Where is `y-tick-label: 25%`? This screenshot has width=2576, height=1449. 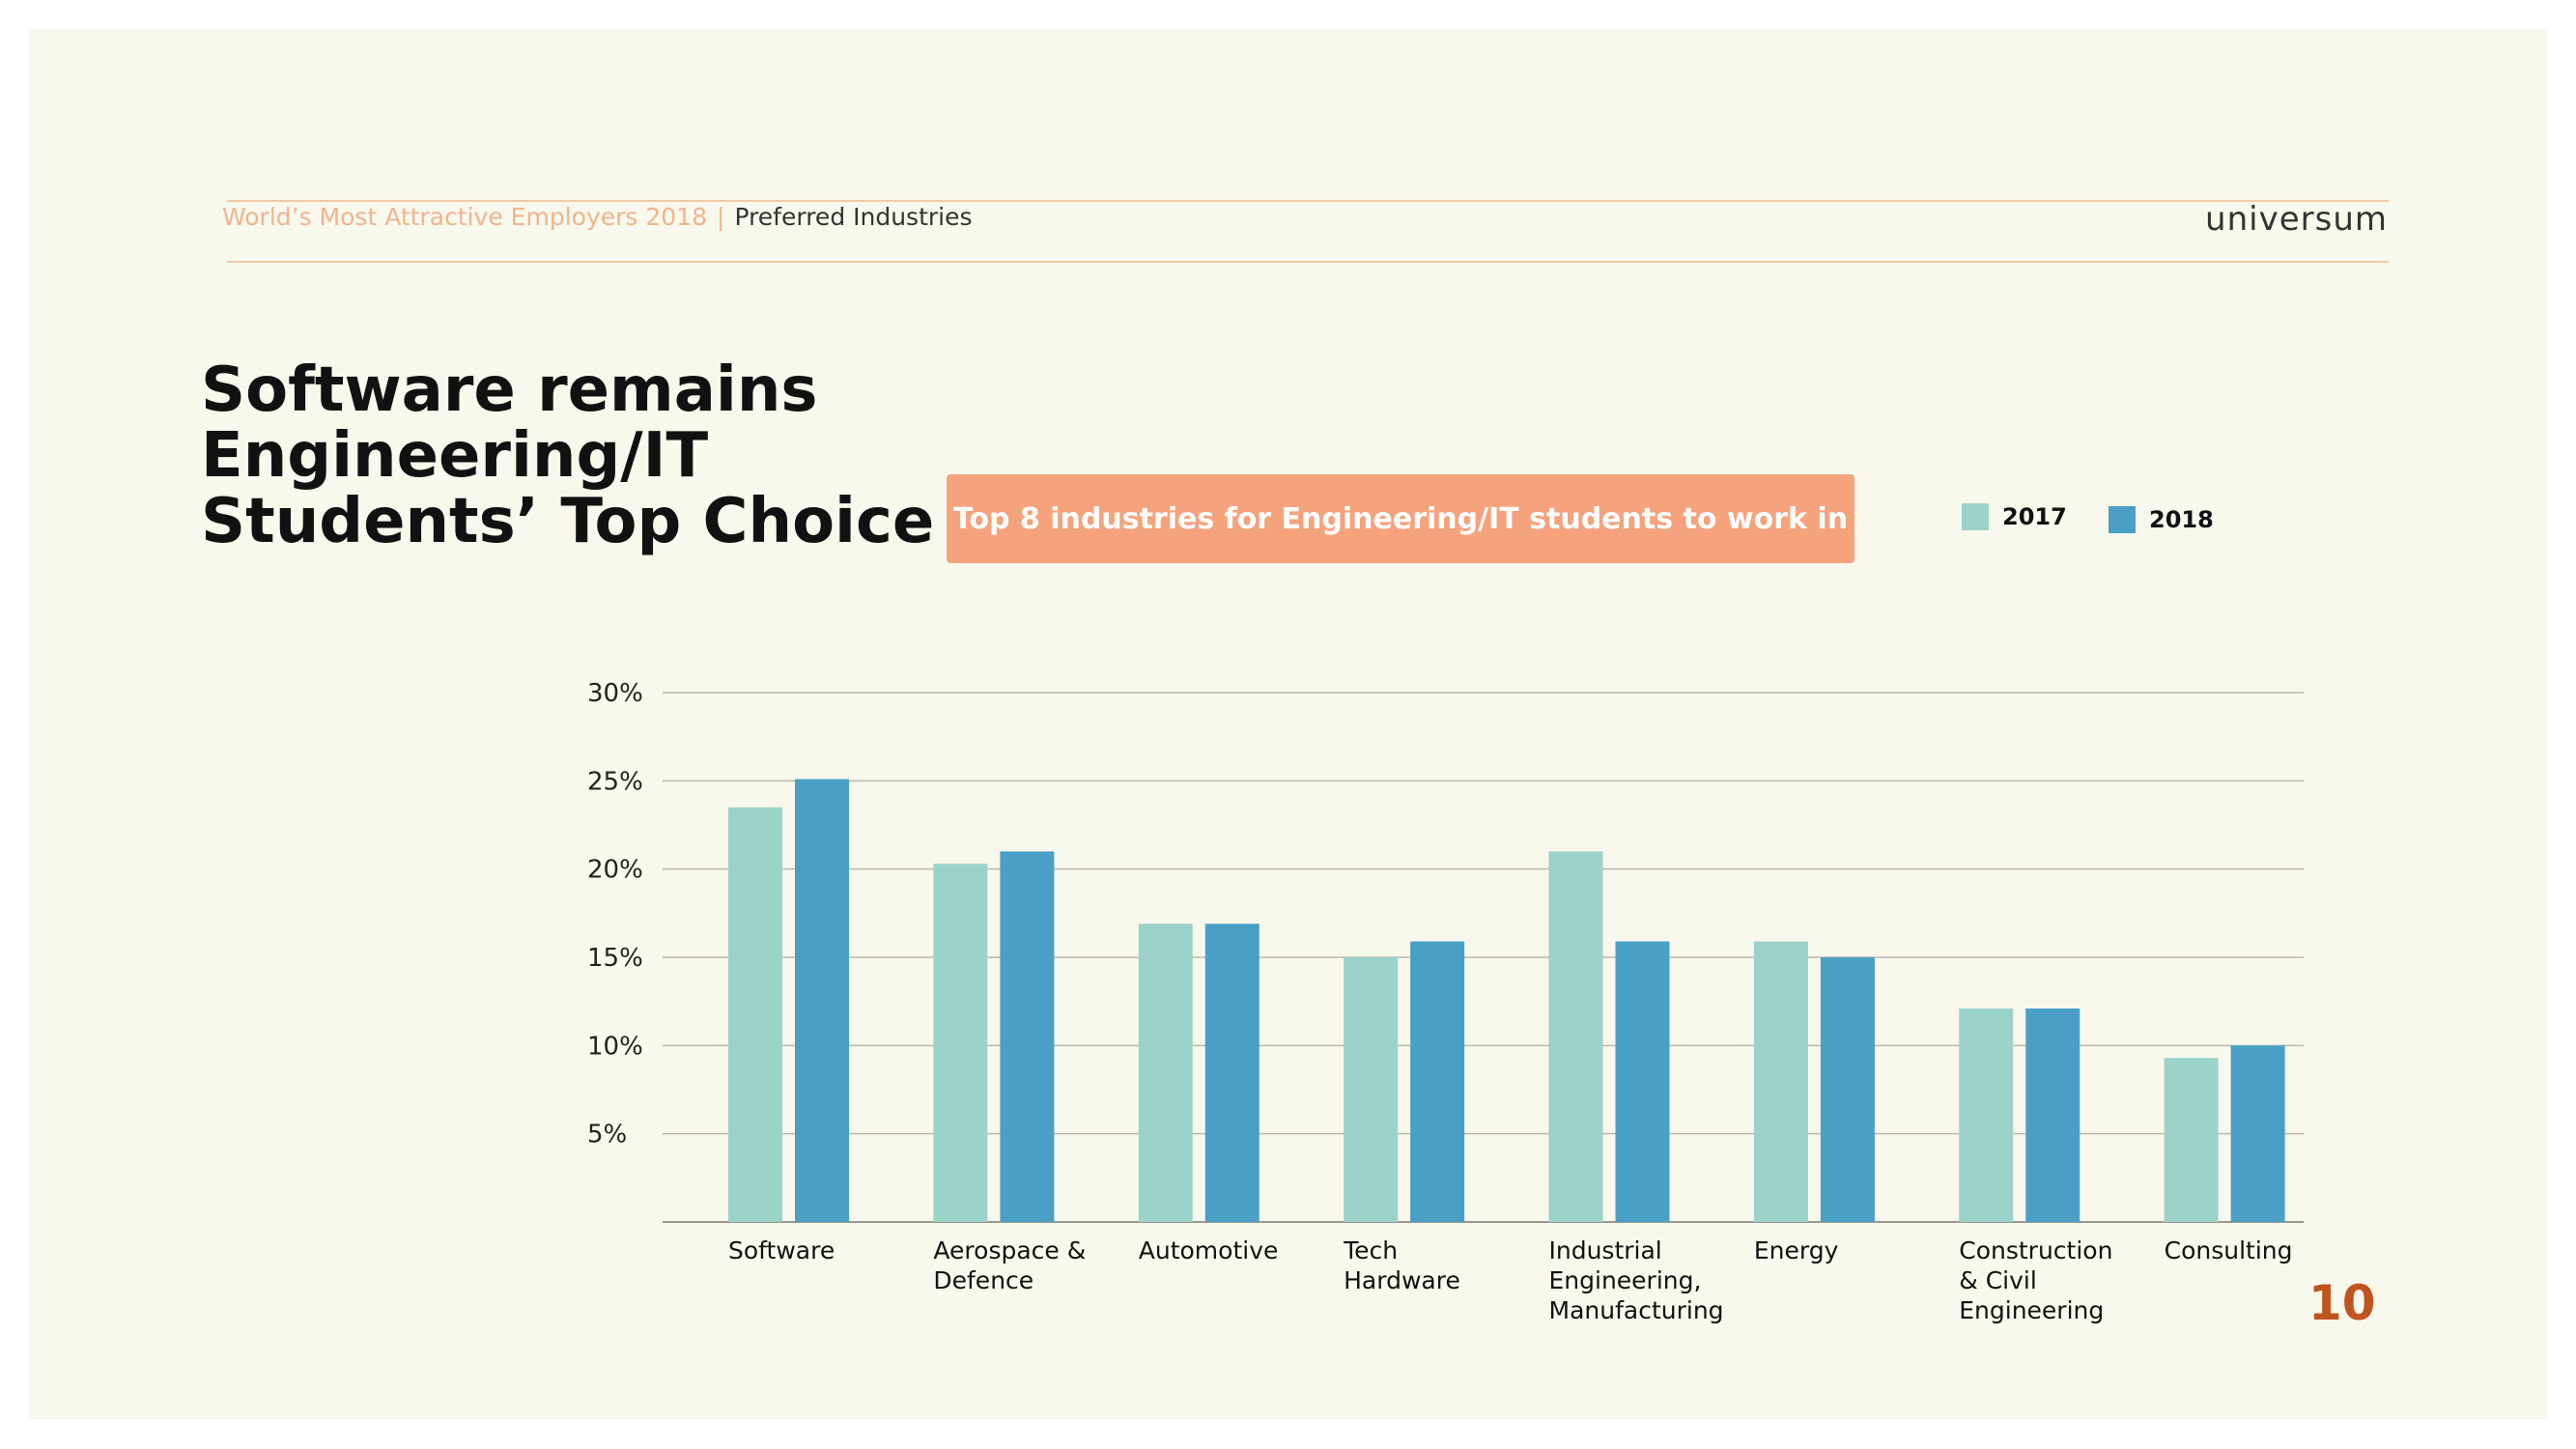 y-tick-label: 25% is located at coordinates (615, 781).